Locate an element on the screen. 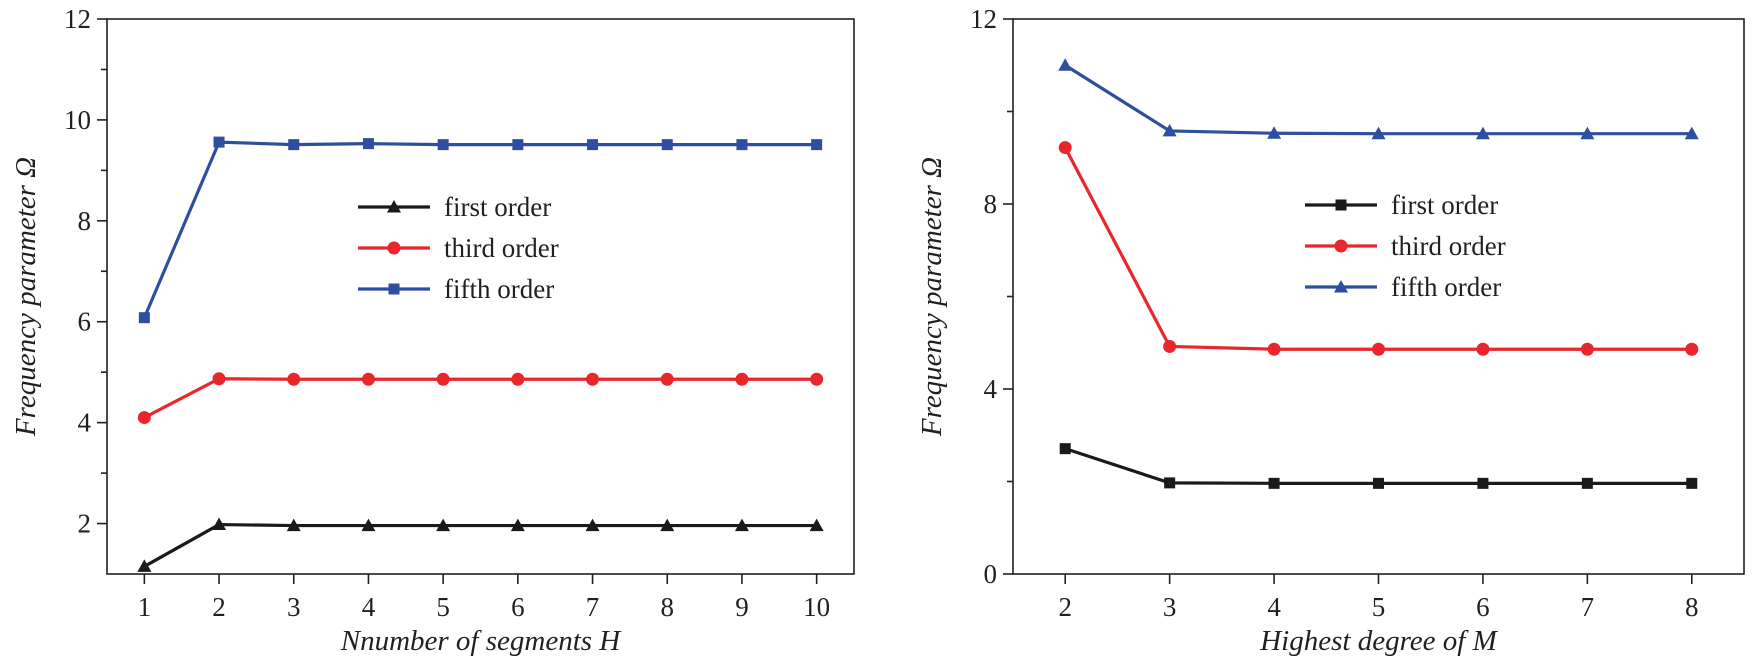 The width and height of the screenshot is (1761, 660). y-tick-label: 6 is located at coordinates (85, 322).